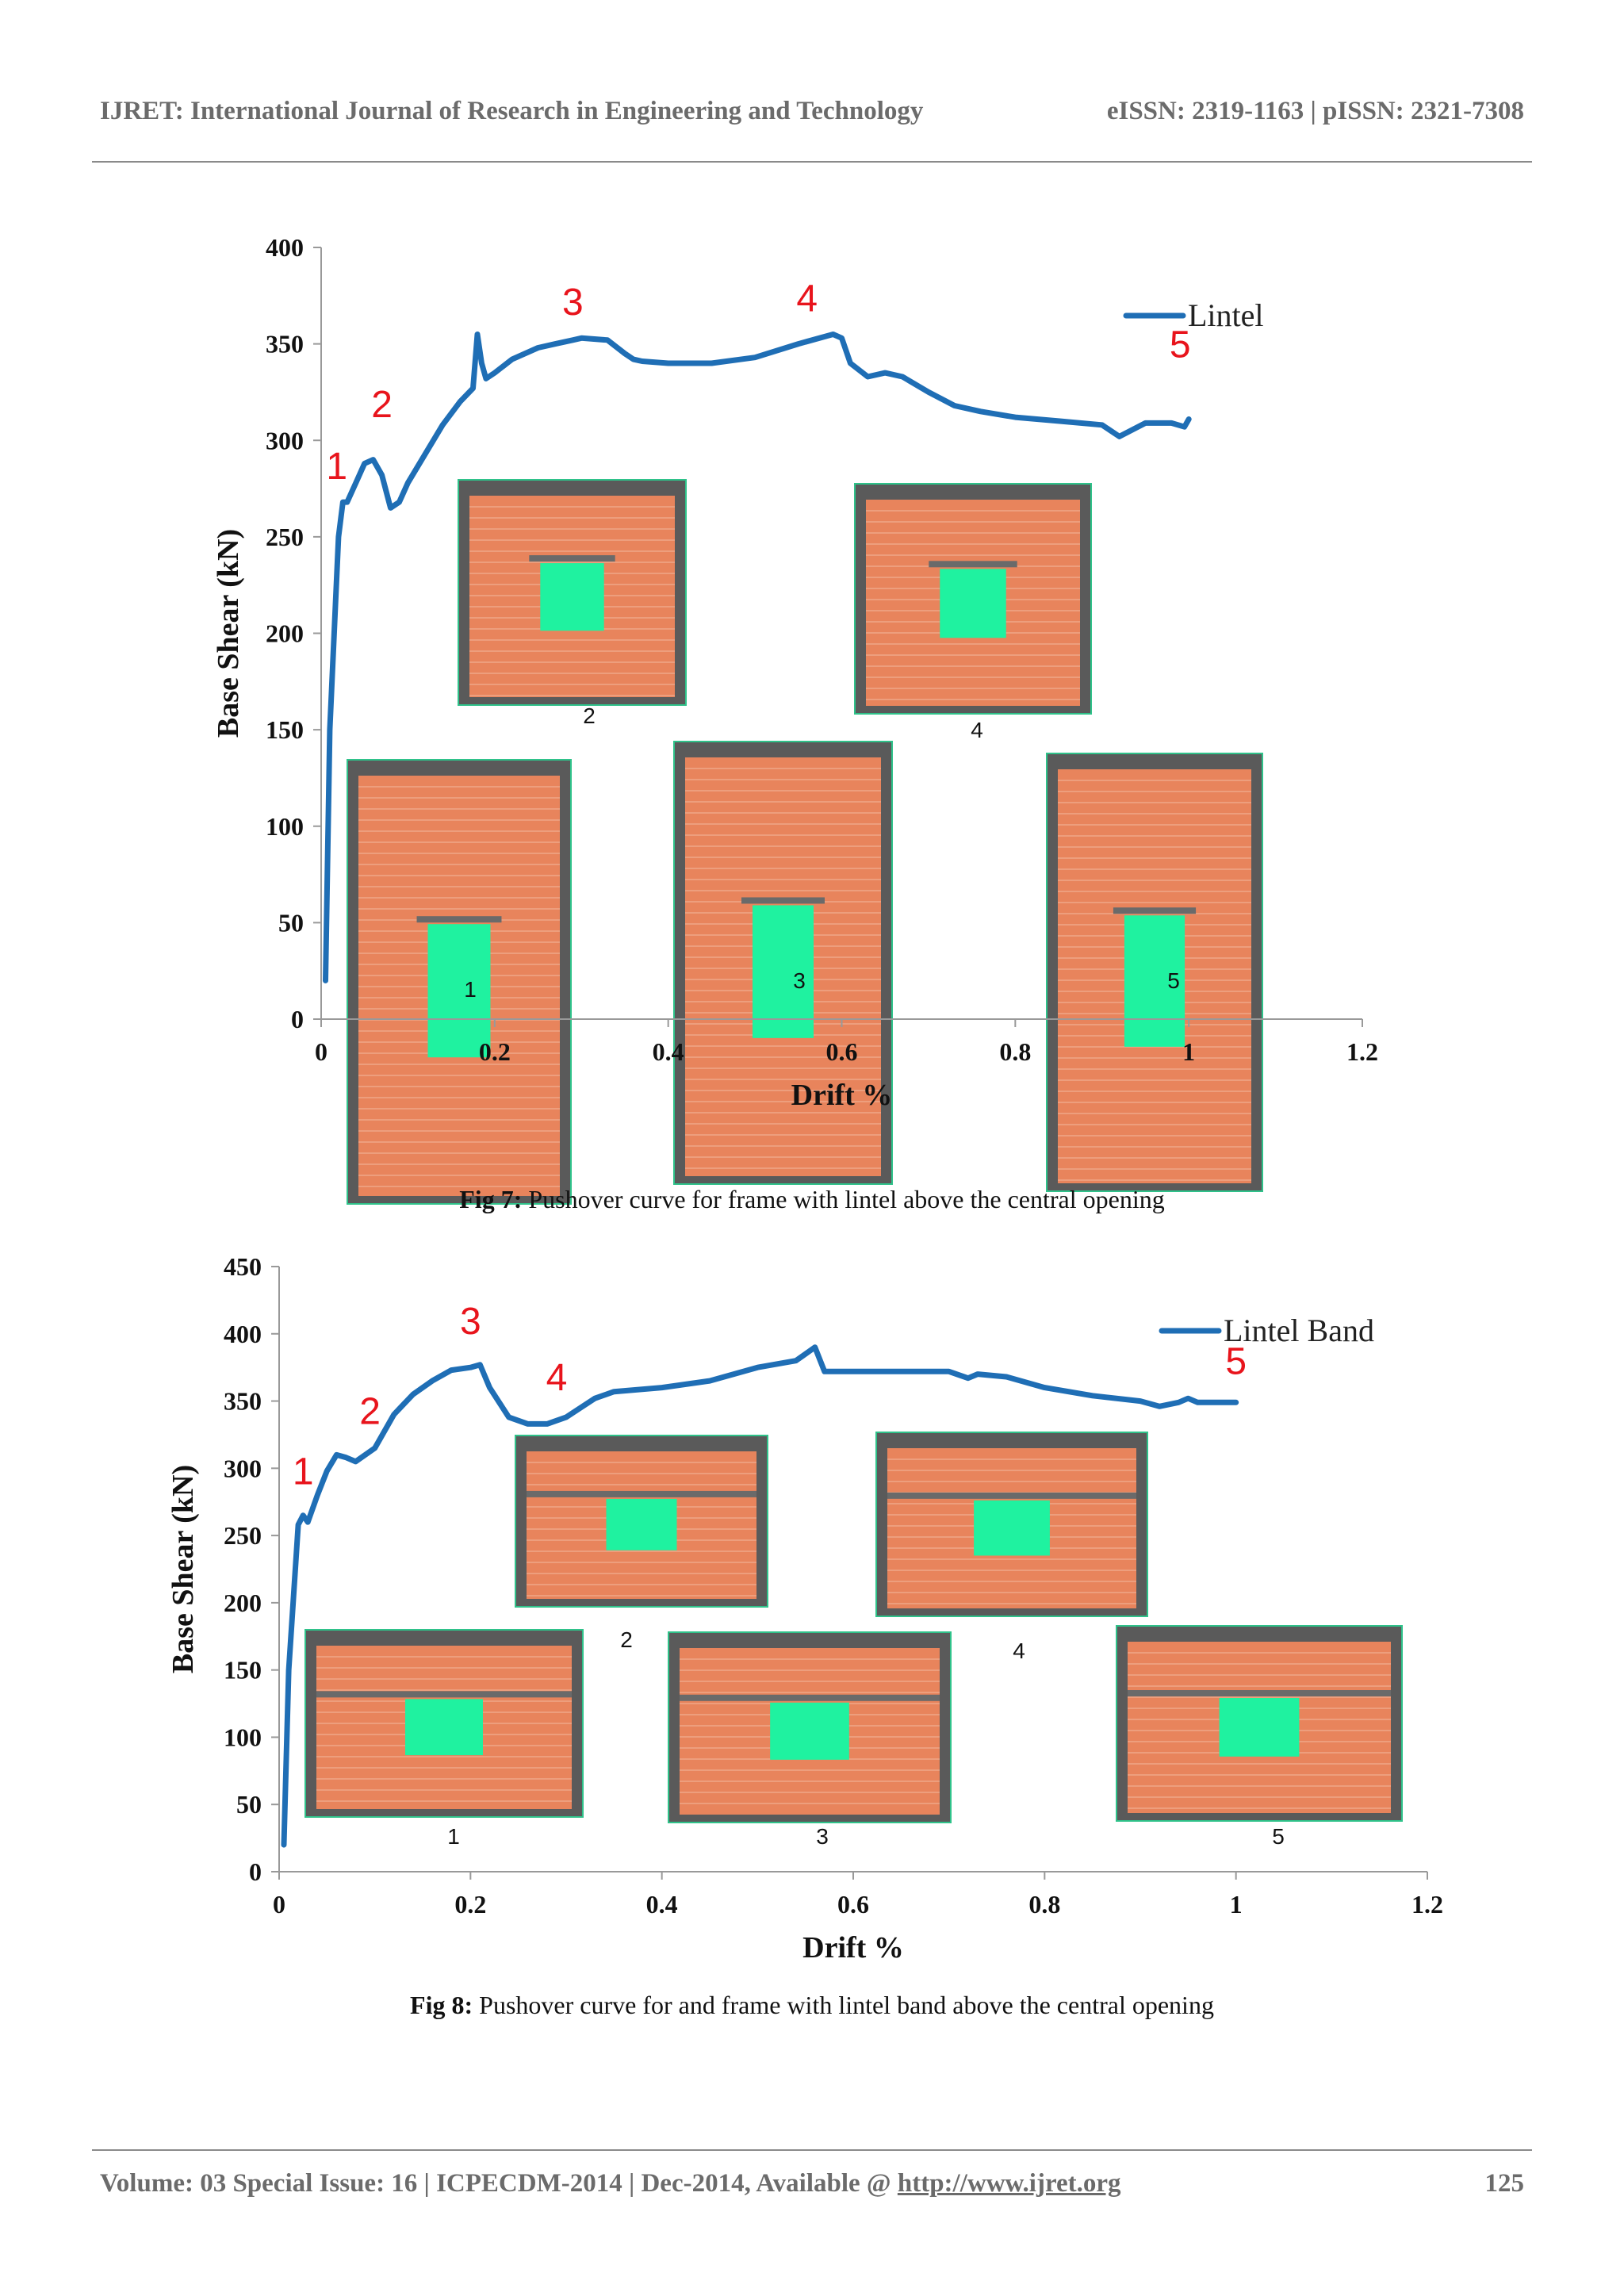  I want to click on figure-7-caption-label: Fig 7:, so click(491, 1199).